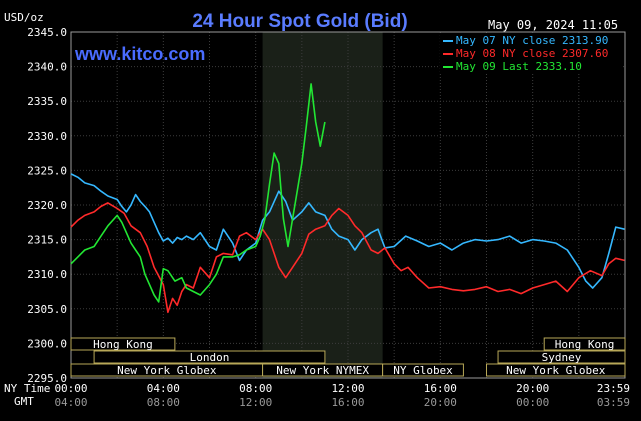 The width and height of the screenshot is (641, 421). What do you see at coordinates (47, 343) in the screenshot?
I see `y-tick-label: 2300.0` at bounding box center [47, 343].